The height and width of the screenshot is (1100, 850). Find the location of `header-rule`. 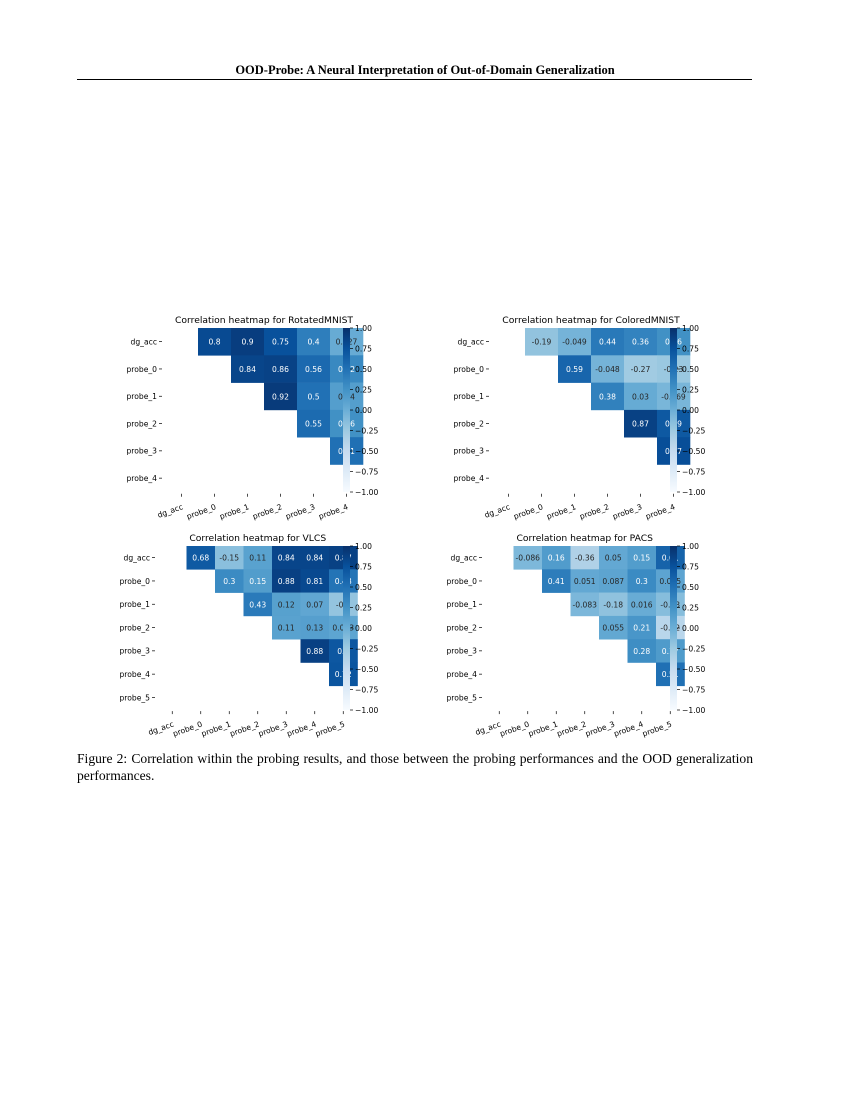

header-rule is located at coordinates (414, 79).